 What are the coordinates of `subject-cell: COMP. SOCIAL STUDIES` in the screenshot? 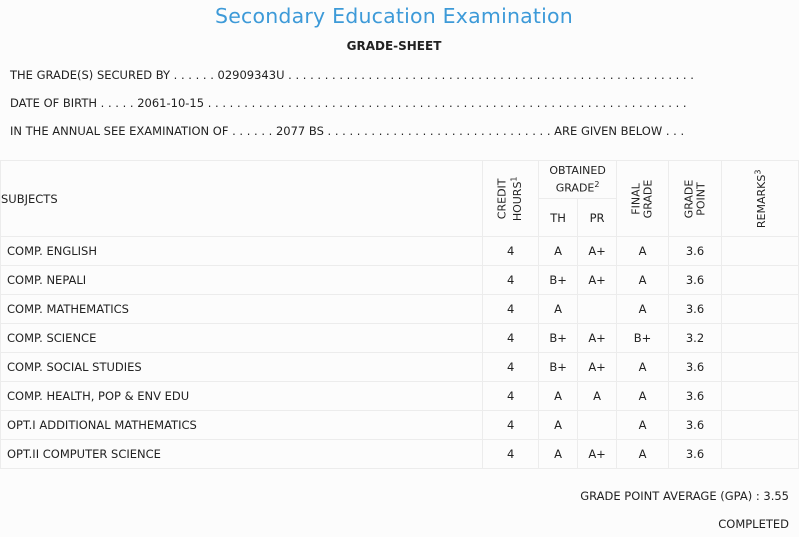 It's located at (242, 367).